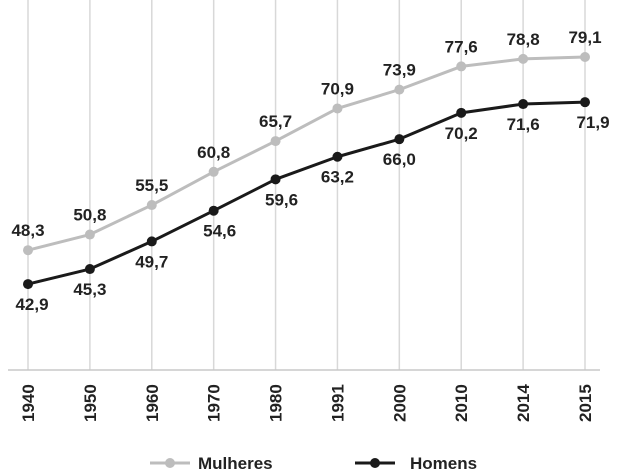  Describe the element at coordinates (461, 46) in the screenshot. I see `data-label-mulheres-2010: 77,6` at that location.